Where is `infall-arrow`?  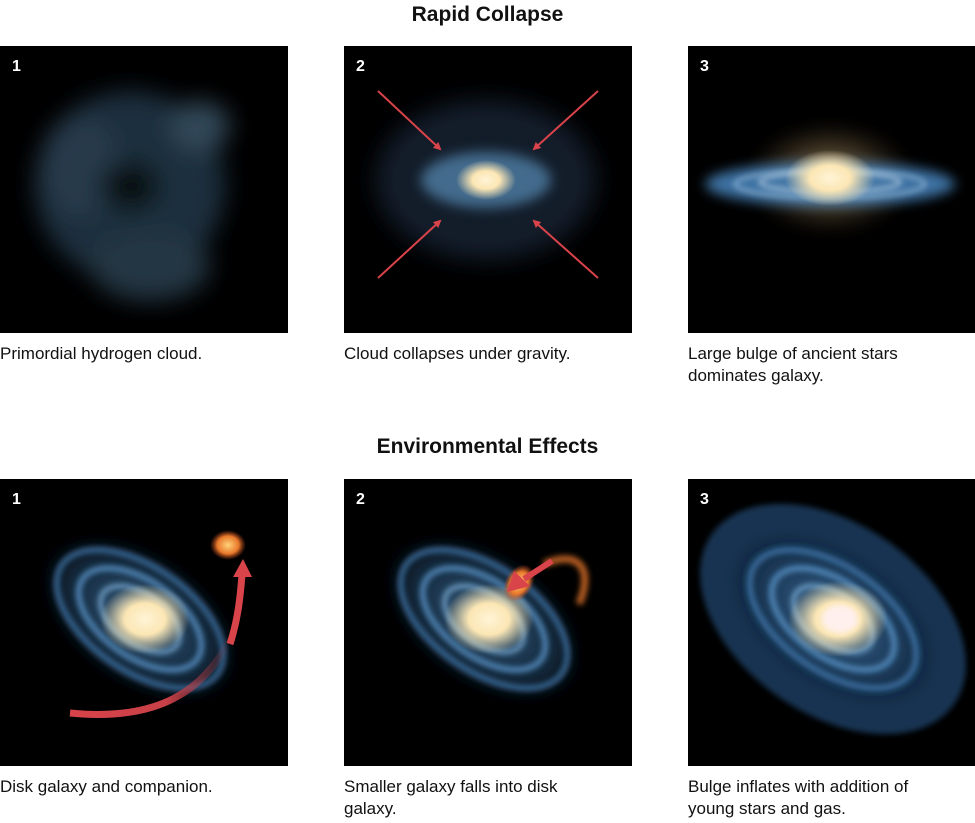 infall-arrow is located at coordinates (538, 570).